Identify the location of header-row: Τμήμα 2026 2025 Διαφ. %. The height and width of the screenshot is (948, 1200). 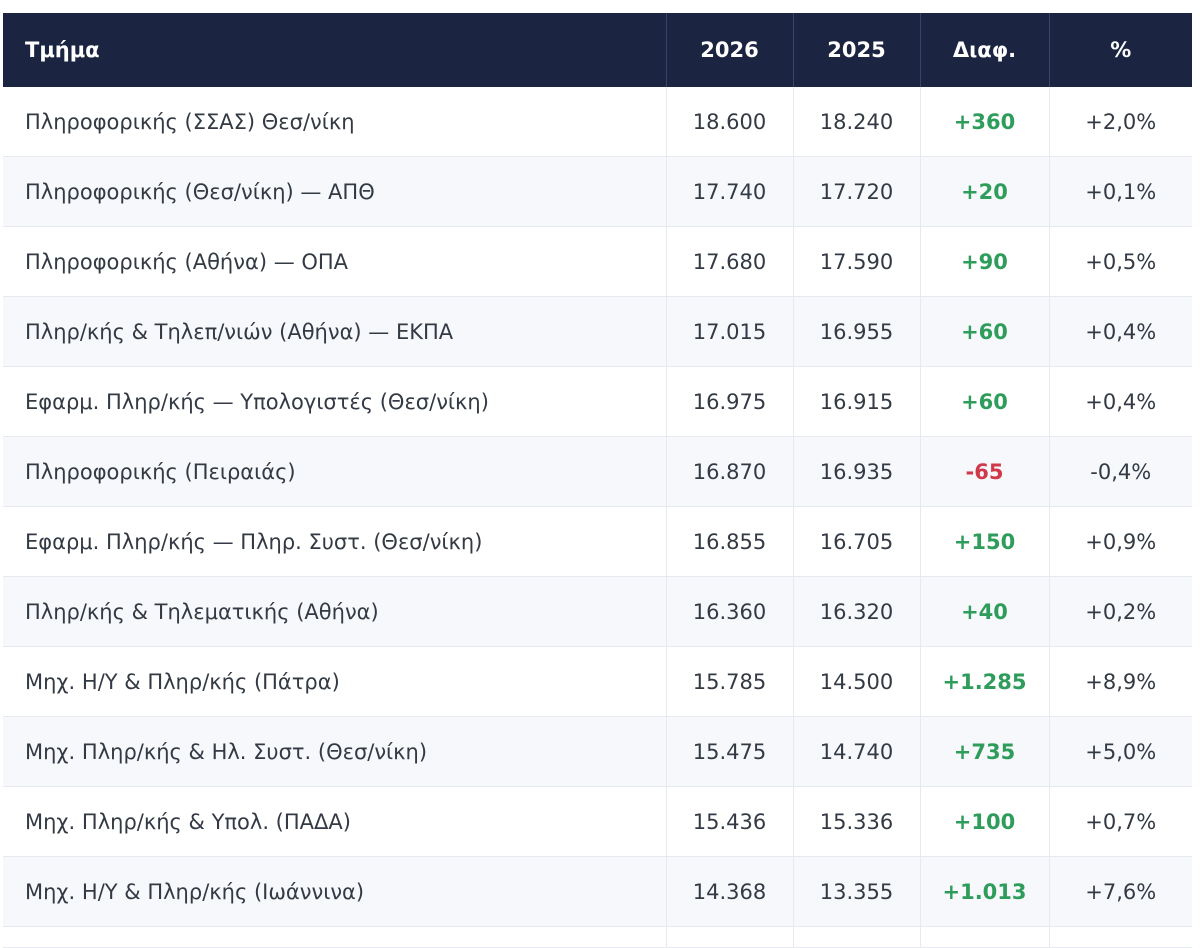
(597, 50).